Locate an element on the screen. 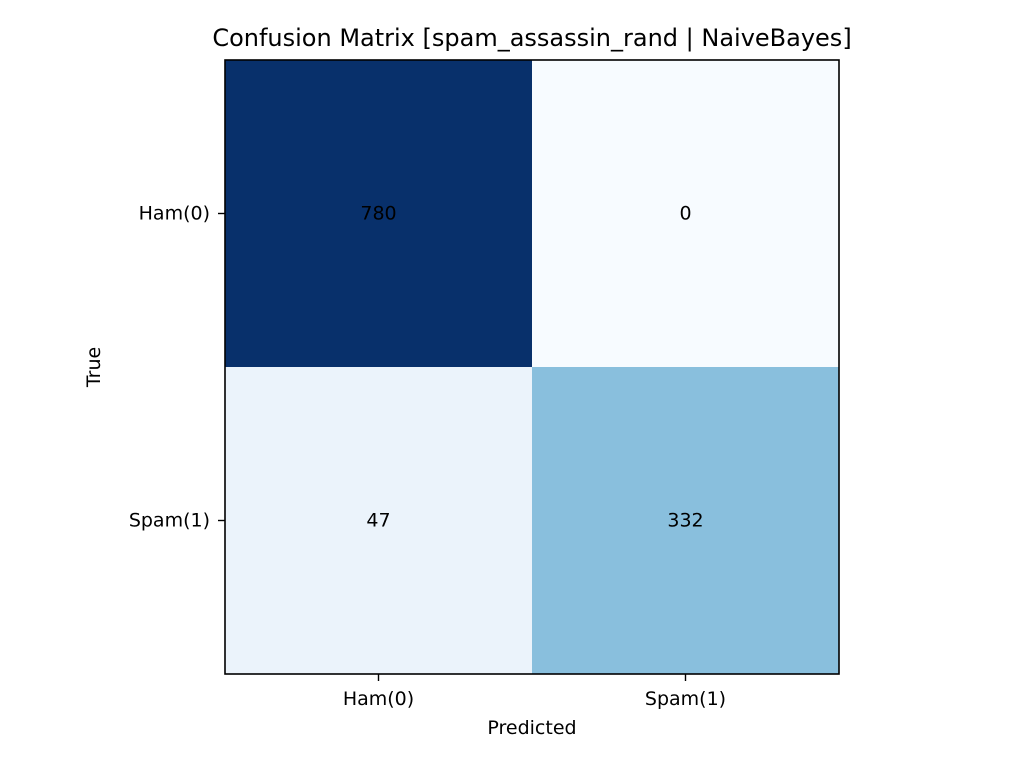  heatmap-cell-r0-c1 is located at coordinates (686, 214).